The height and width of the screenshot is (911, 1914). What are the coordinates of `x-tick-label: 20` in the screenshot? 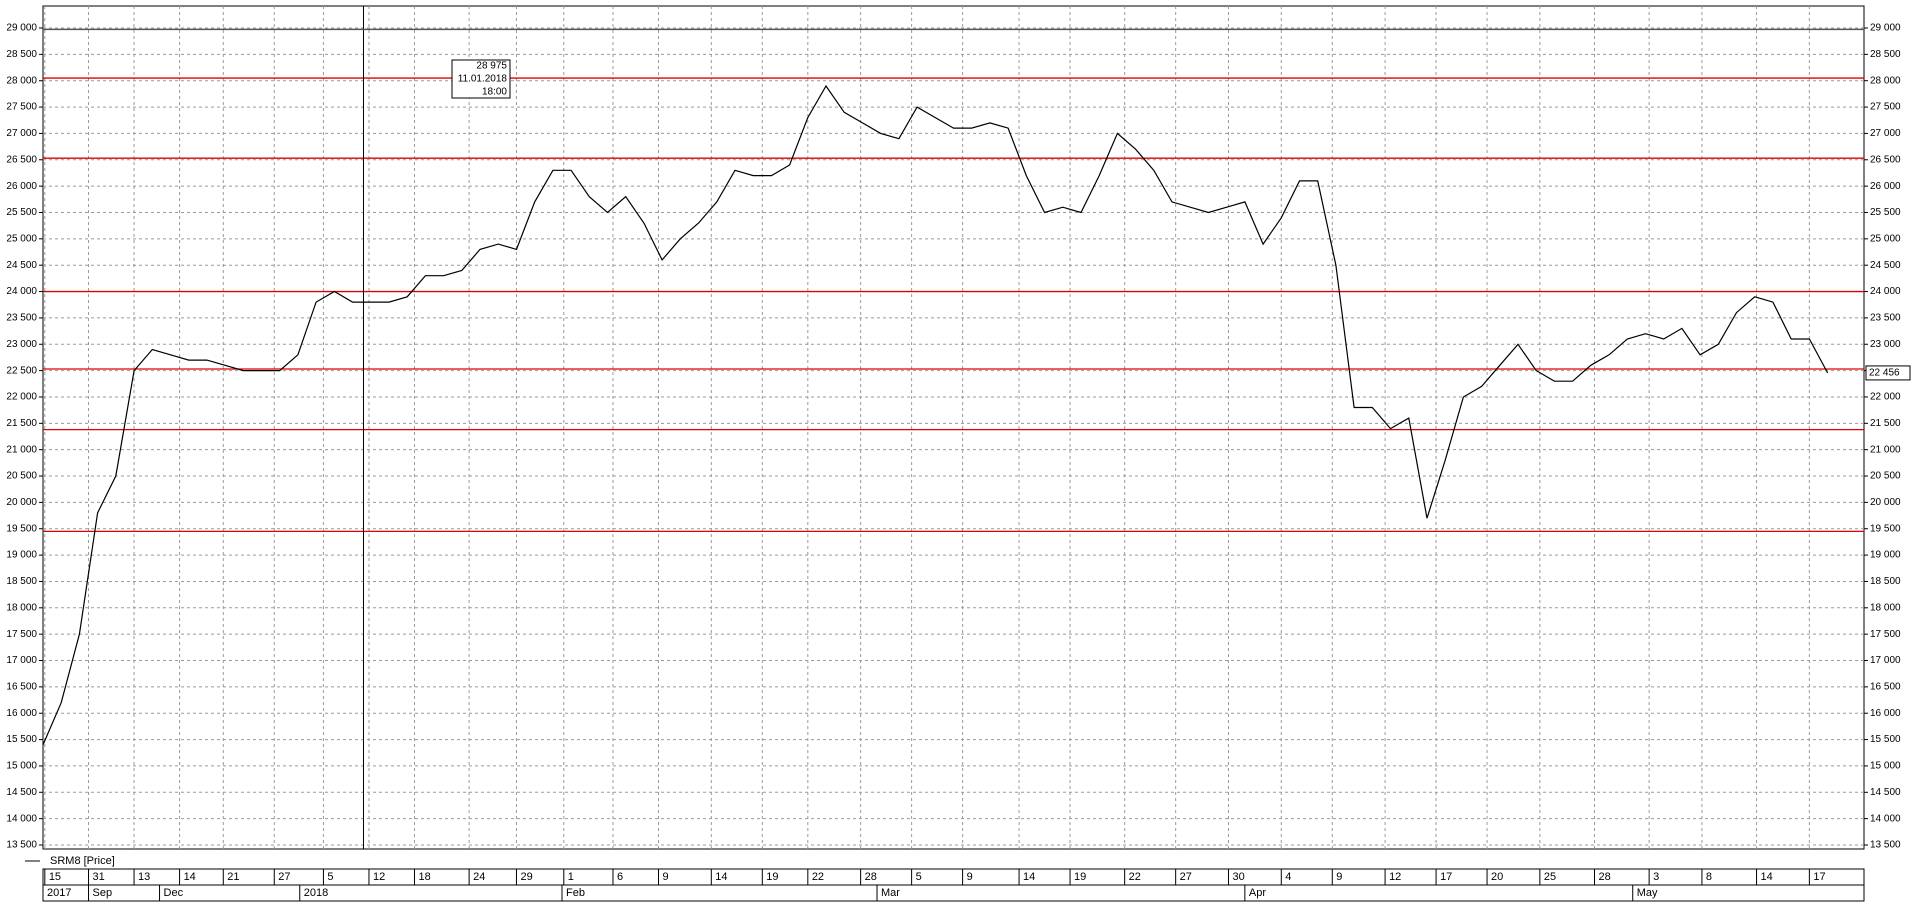 It's located at (1497, 877).